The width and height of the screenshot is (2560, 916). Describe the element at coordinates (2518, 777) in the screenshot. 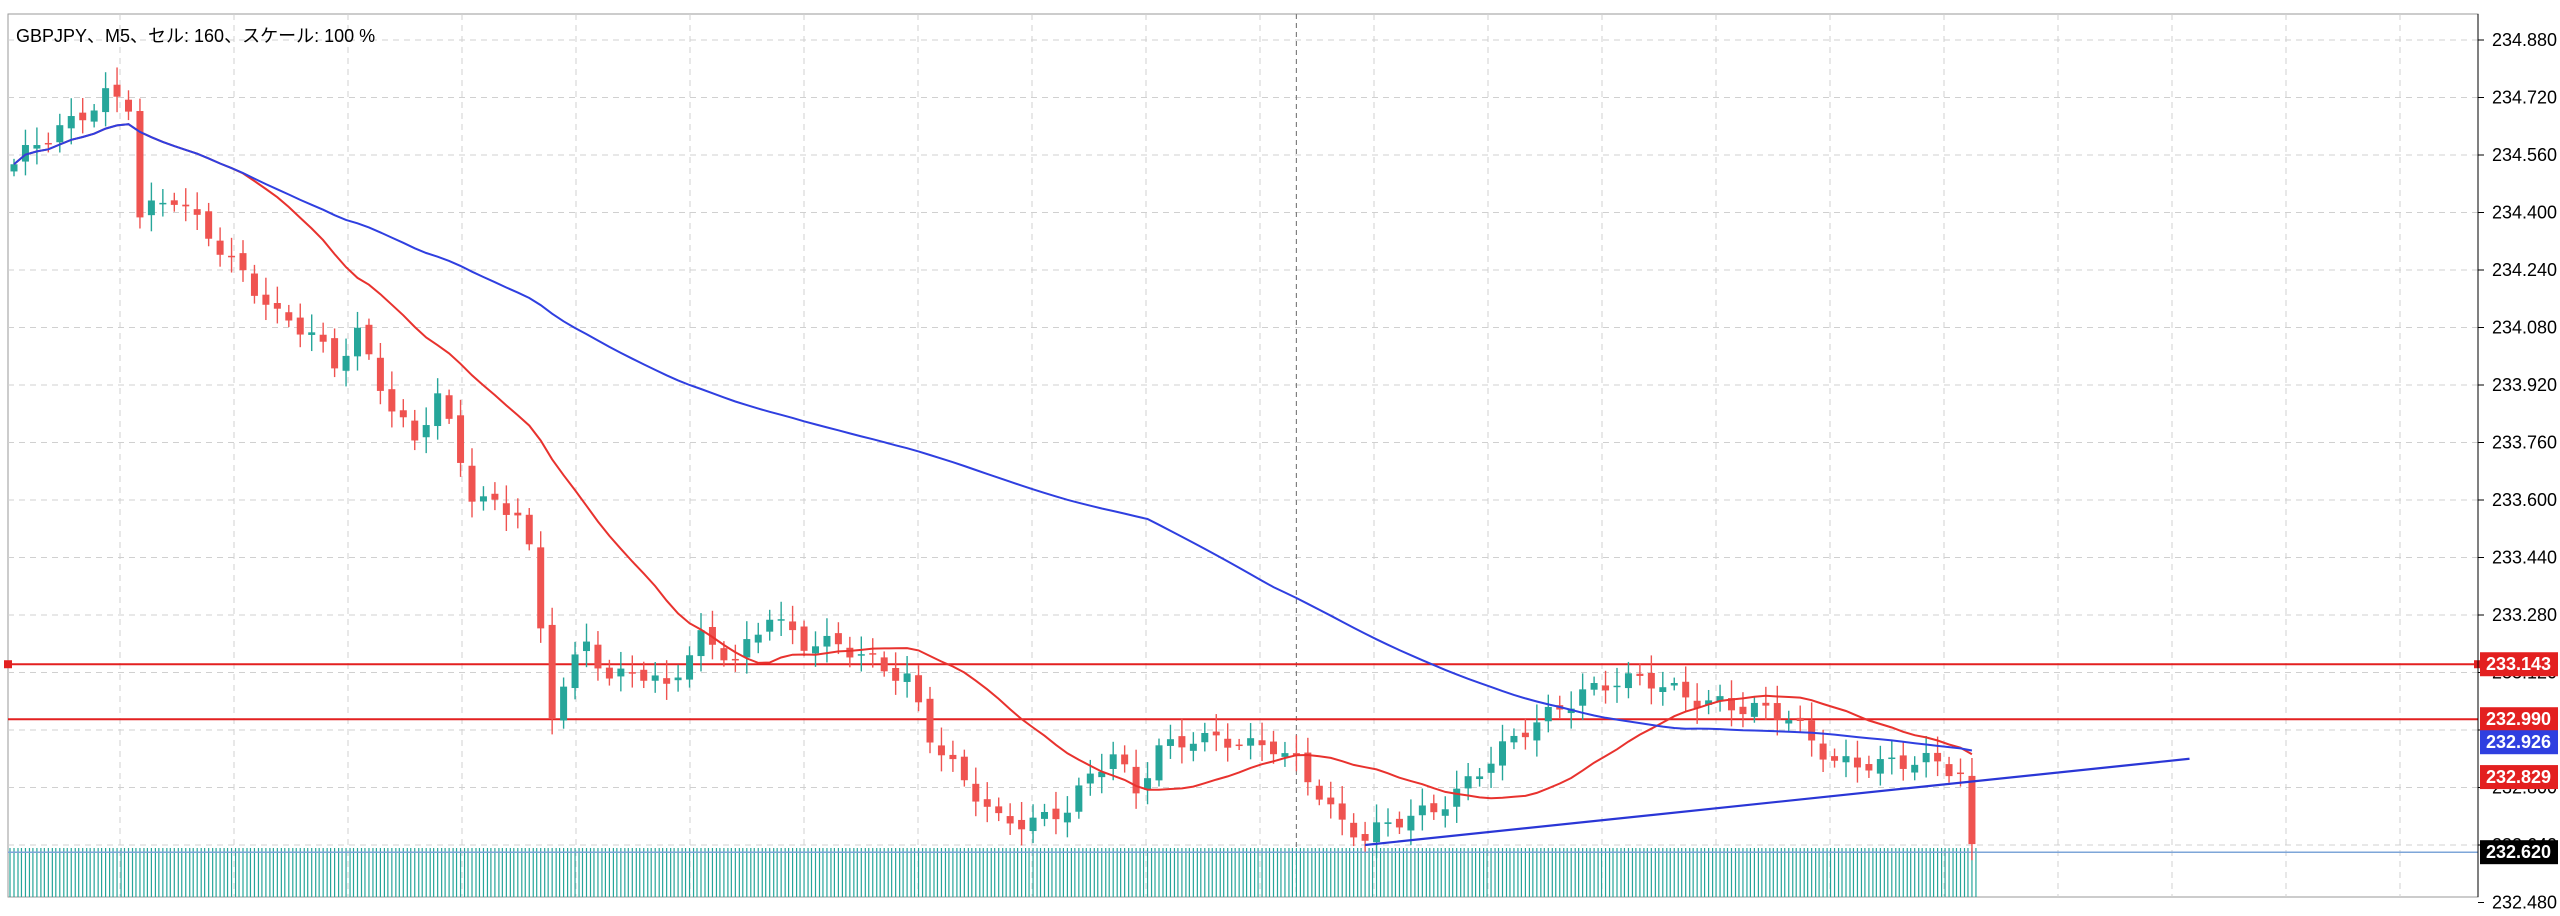

I see `price-tag-label: 232.829` at that location.